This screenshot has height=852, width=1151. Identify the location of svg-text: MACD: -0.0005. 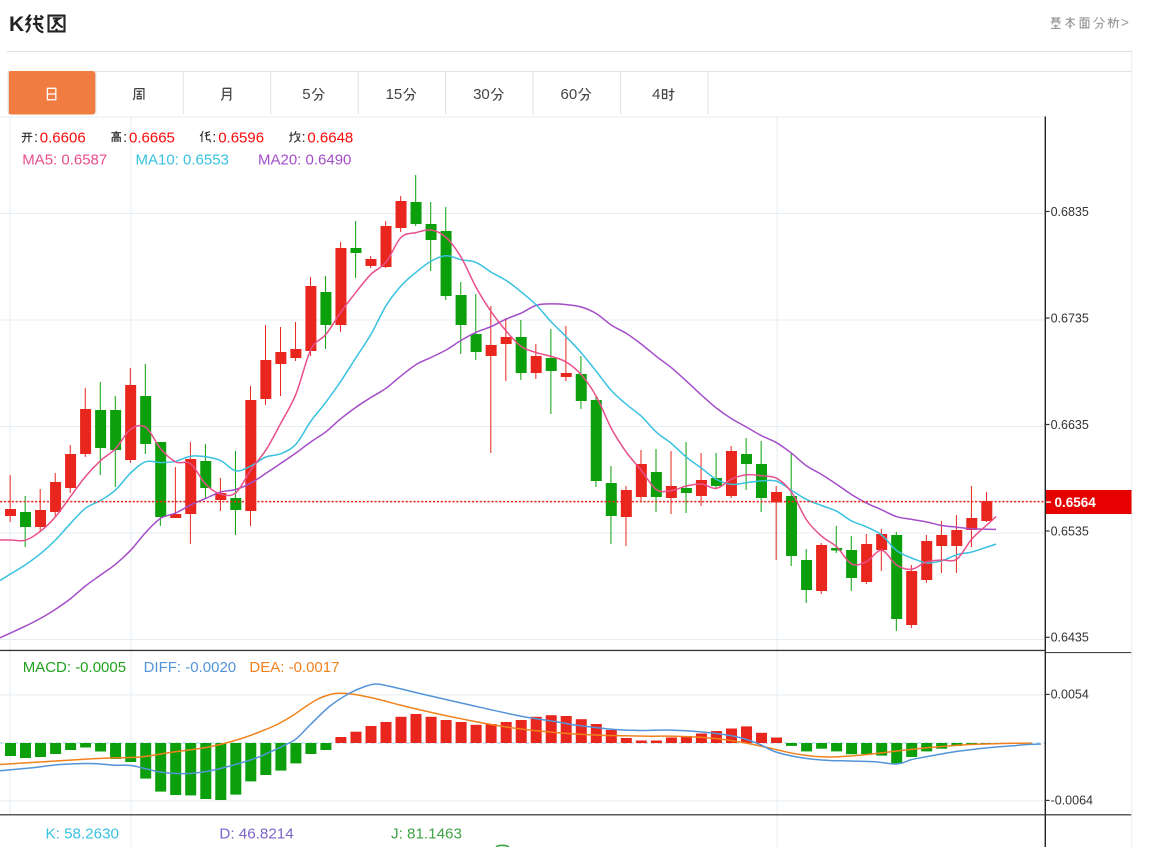
(74, 667).